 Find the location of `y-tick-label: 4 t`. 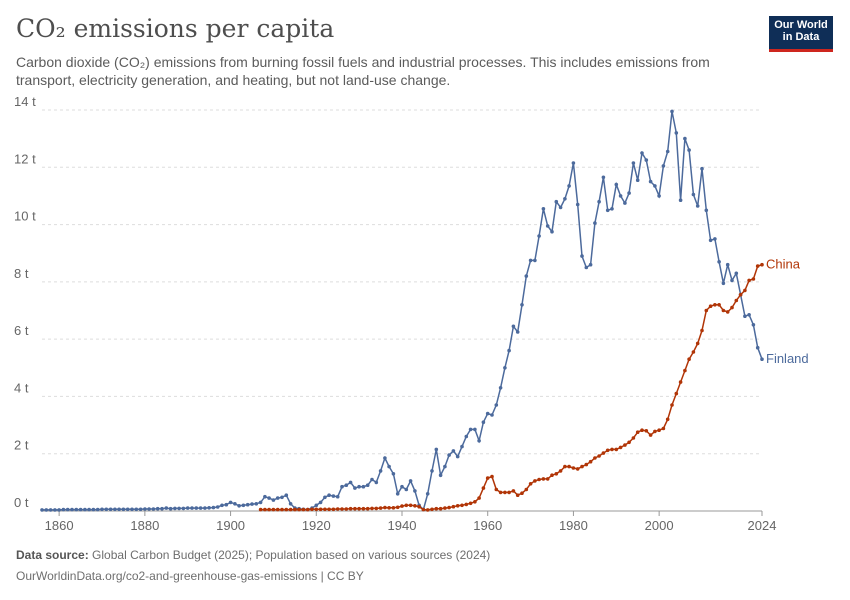

y-tick-label: 4 t is located at coordinates (21, 387).